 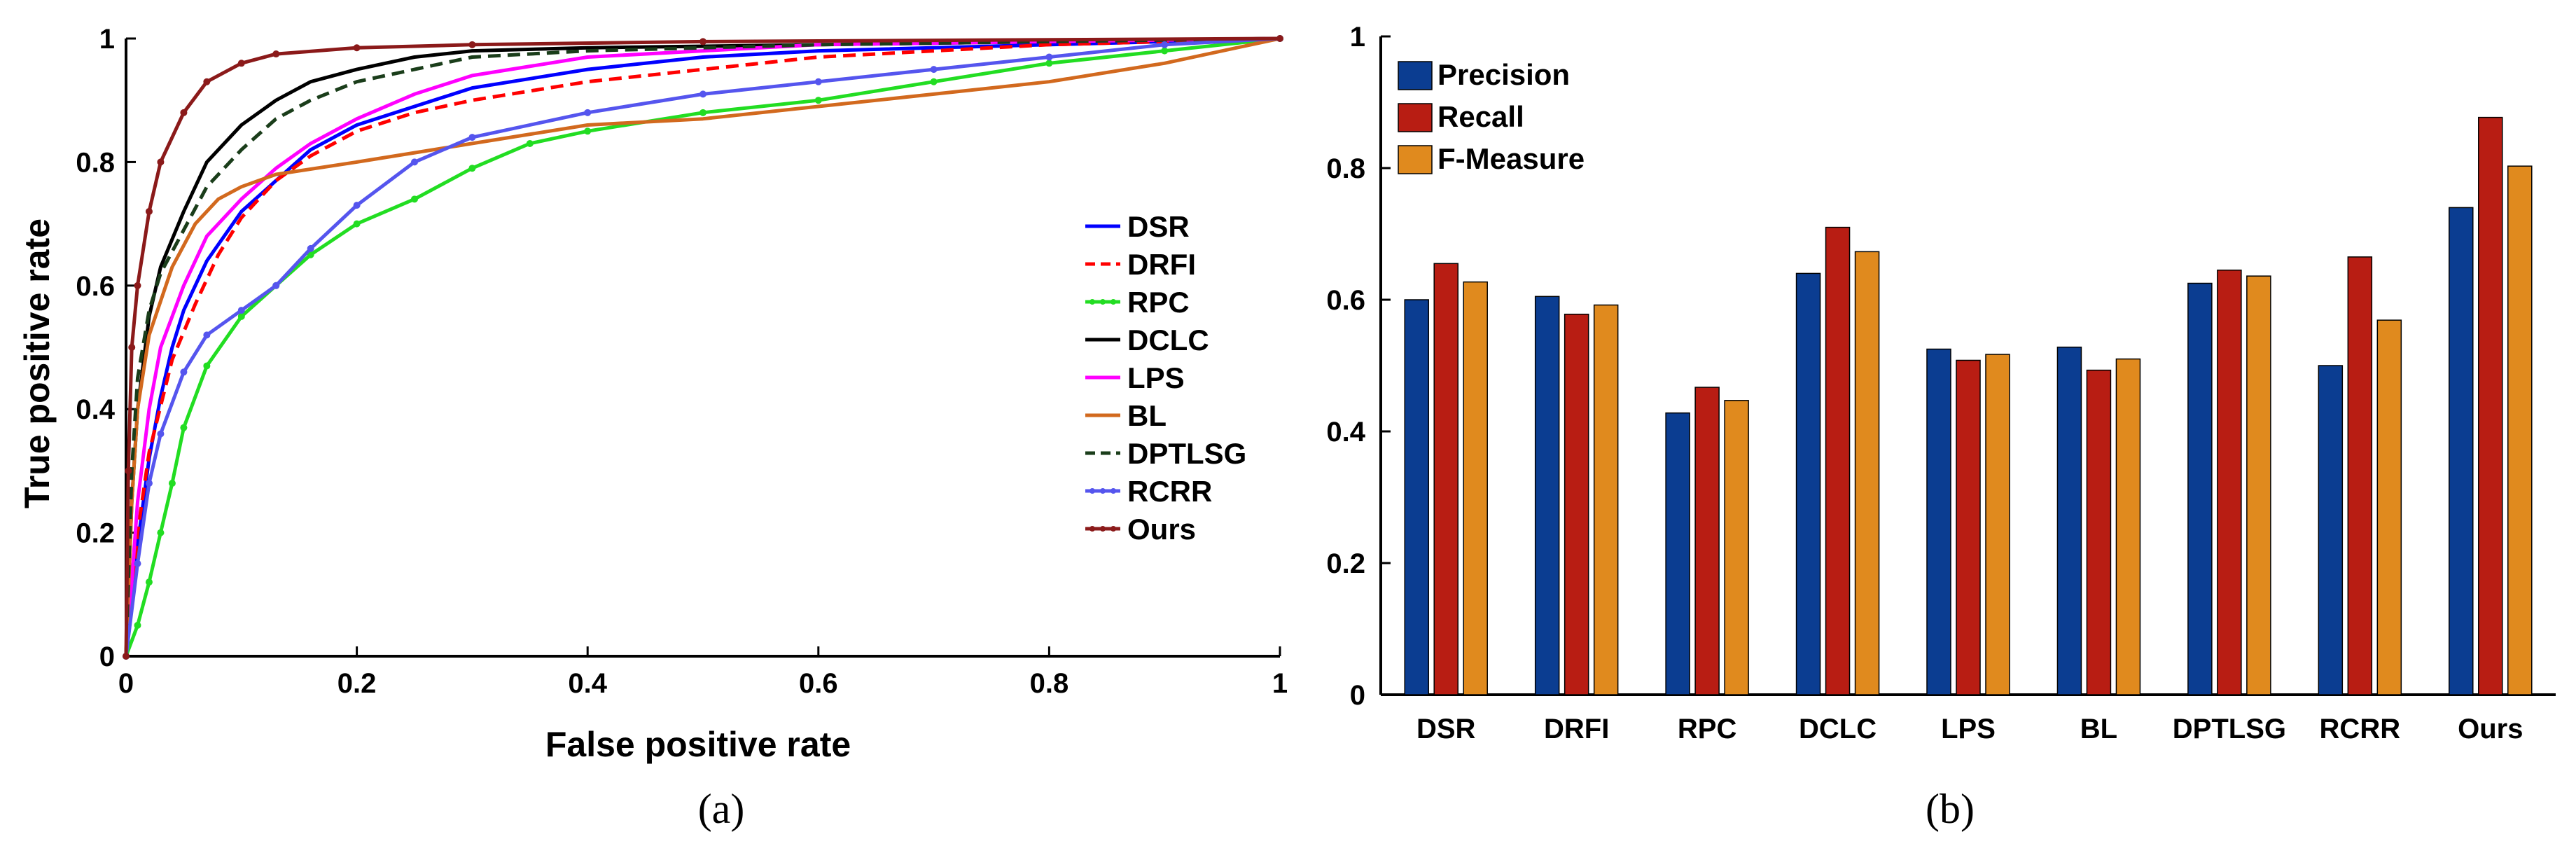 What do you see at coordinates (1867, 473) in the screenshot?
I see `bar-dclc-f-measure` at bounding box center [1867, 473].